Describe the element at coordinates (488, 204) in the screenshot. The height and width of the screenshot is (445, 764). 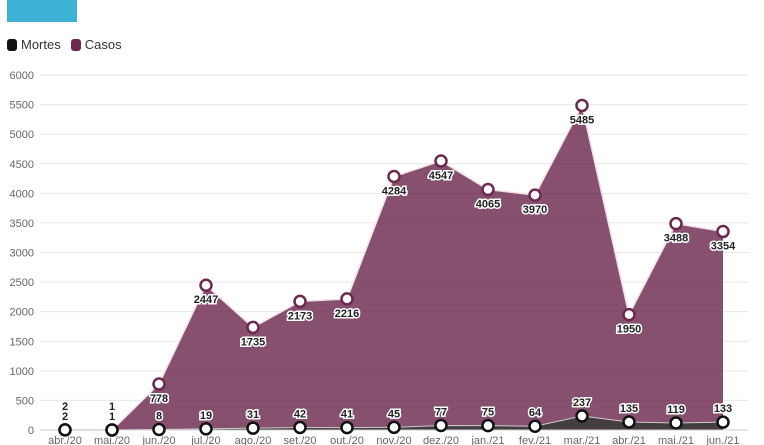
I see `data-label-casos: 4065` at that location.